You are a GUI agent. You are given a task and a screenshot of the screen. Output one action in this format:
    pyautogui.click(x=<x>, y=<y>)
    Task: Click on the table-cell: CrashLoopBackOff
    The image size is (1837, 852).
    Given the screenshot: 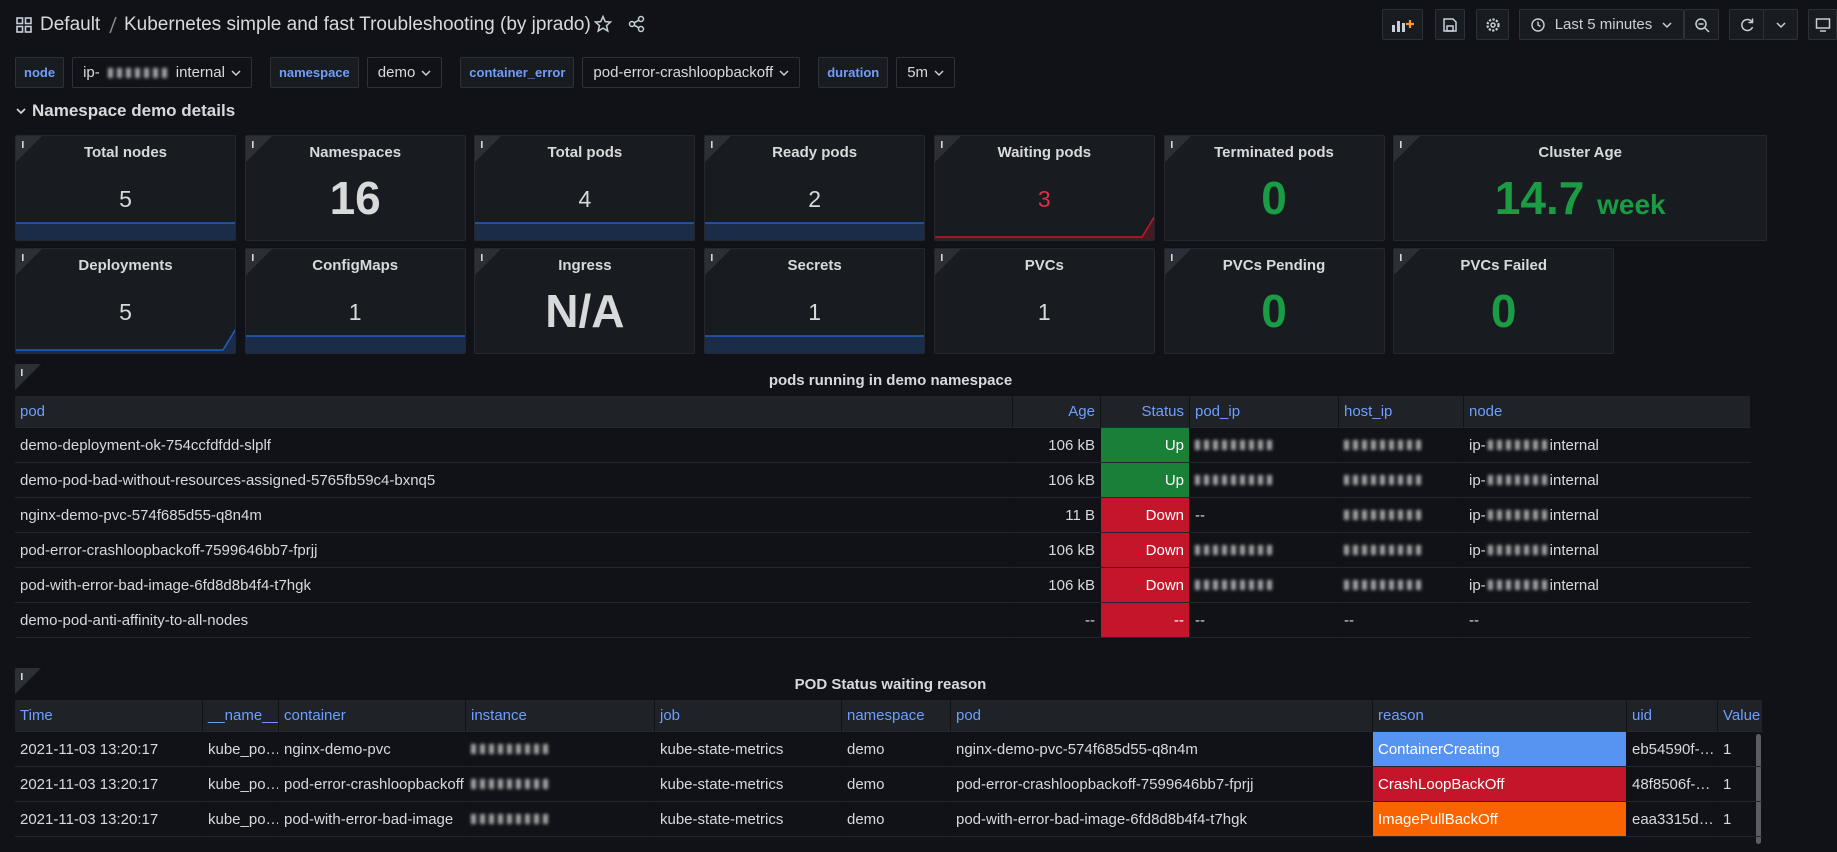 What is the action you would take?
    pyautogui.click(x=1500, y=784)
    